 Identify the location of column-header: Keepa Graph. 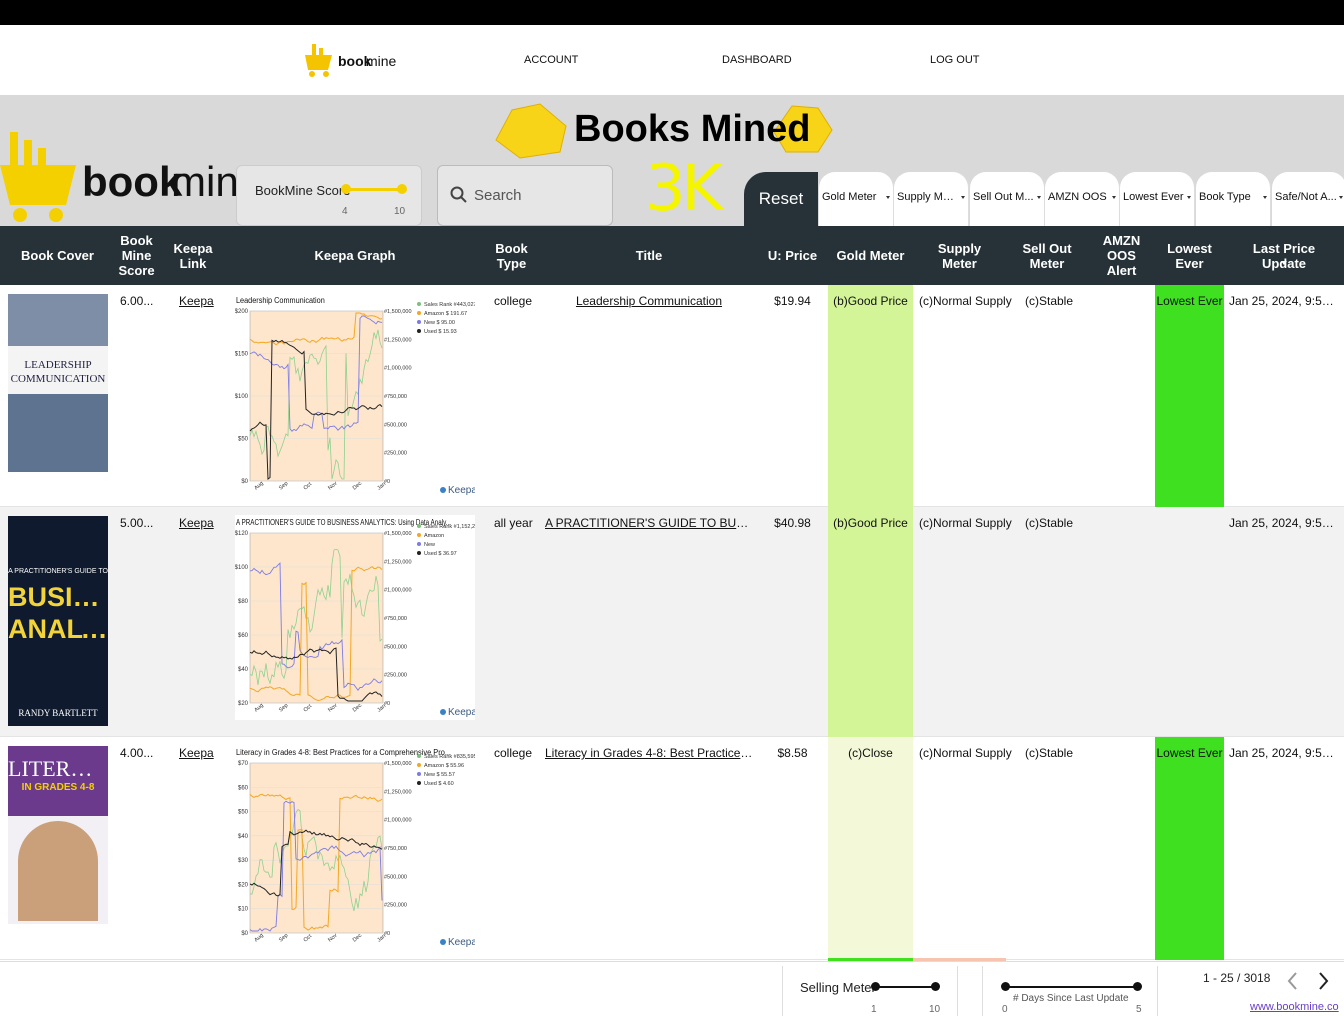
(355, 255).